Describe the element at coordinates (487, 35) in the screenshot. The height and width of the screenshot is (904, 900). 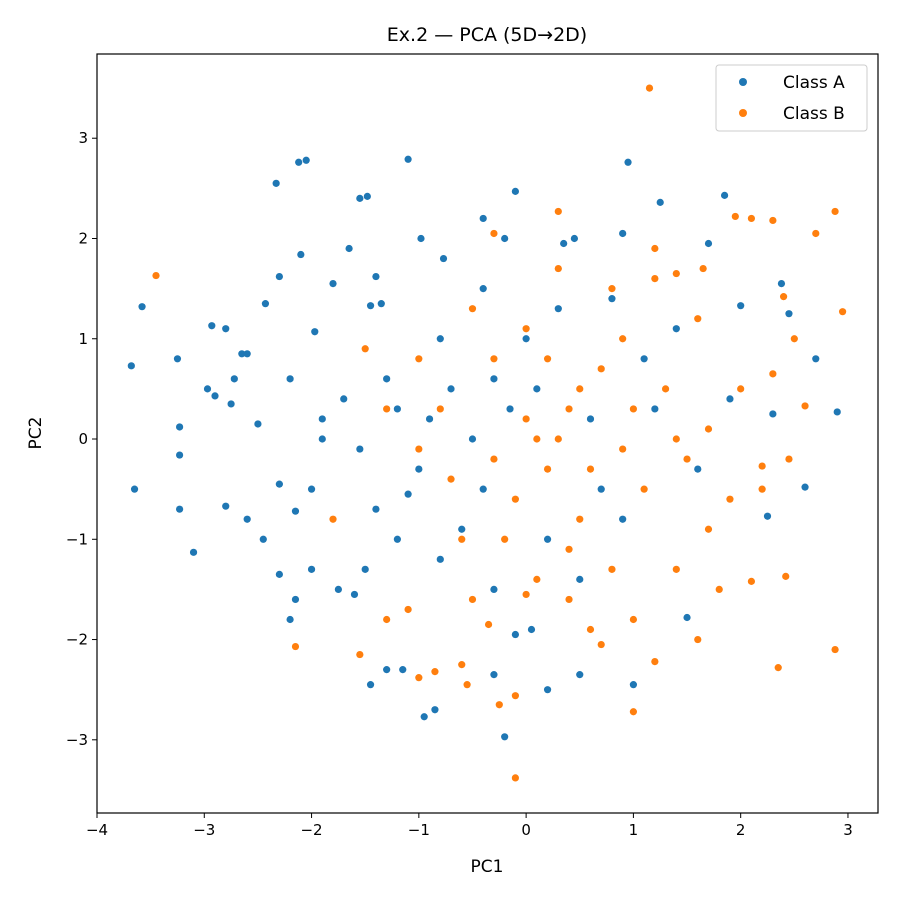
I see `chart-title: Ex.2 — PCA (5D→2D)` at that location.